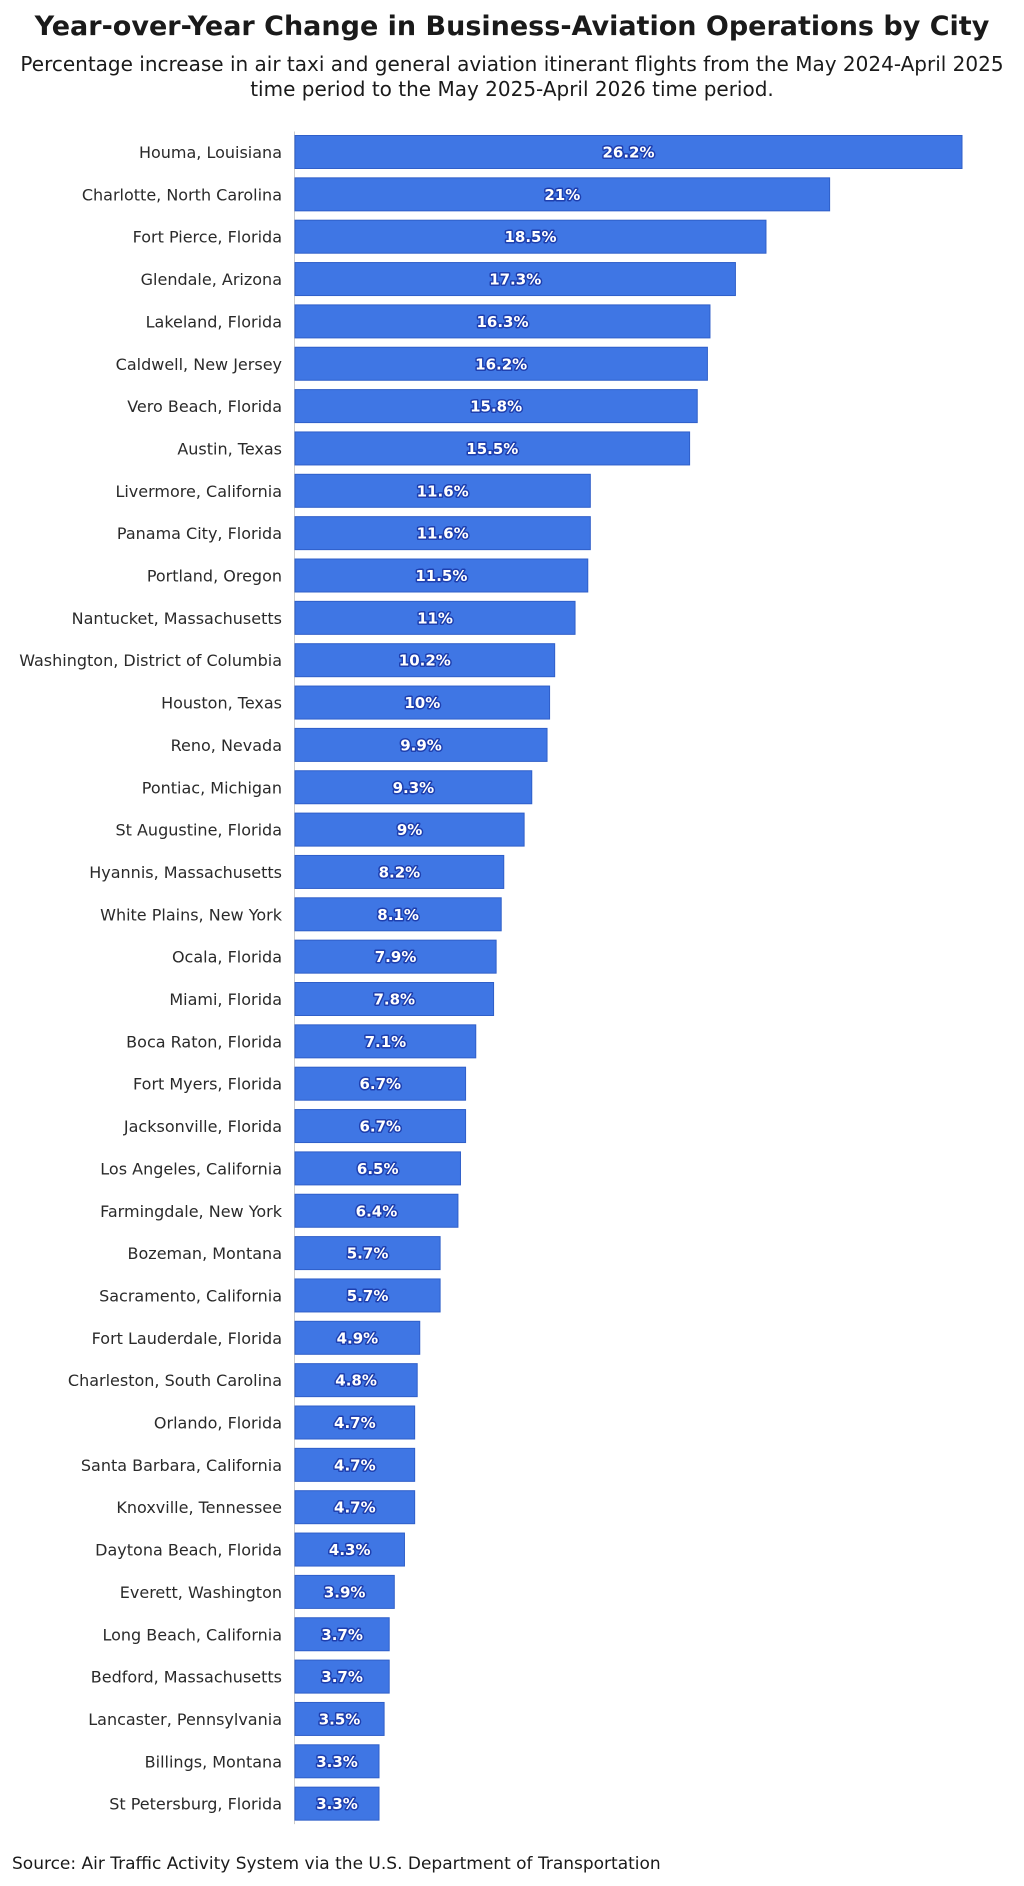 This screenshot has width=1024, height=1886. I want to click on value-label: 8.1%, so click(398, 915).